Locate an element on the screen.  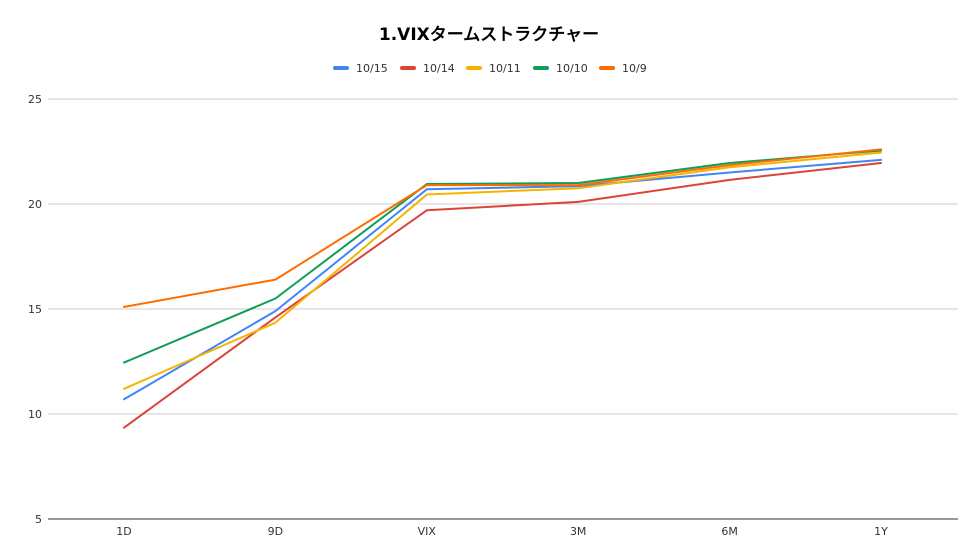
legend-item: 10/15 is located at coordinates (360, 68).